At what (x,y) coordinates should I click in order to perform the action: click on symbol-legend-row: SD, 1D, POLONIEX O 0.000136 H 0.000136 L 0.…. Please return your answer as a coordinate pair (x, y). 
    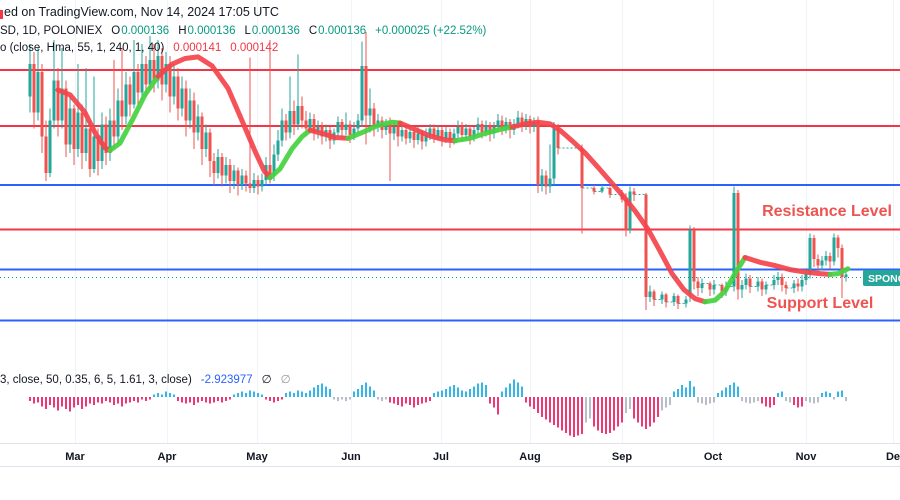
    Looking at the image, I should click on (243, 31).